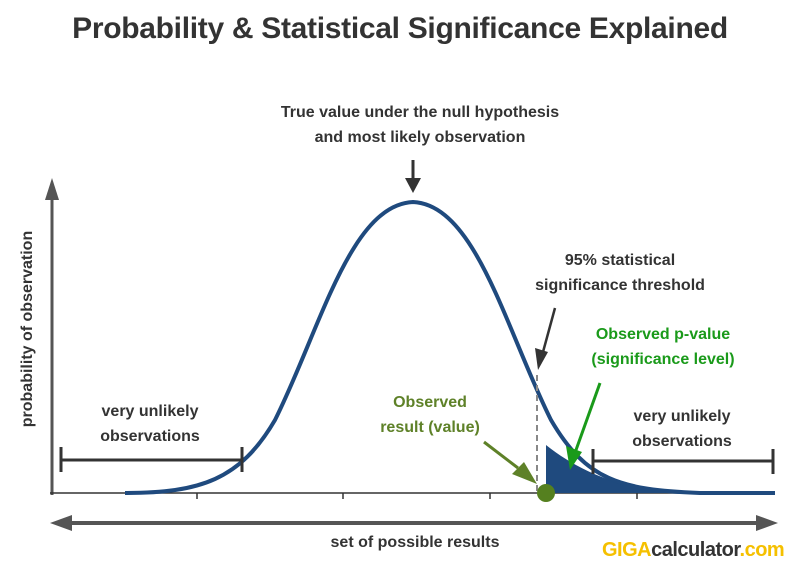 Image resolution: width=800 pixels, height=570 pixels. What do you see at coordinates (767, 523) in the screenshot?
I see `right-arrow-icon` at bounding box center [767, 523].